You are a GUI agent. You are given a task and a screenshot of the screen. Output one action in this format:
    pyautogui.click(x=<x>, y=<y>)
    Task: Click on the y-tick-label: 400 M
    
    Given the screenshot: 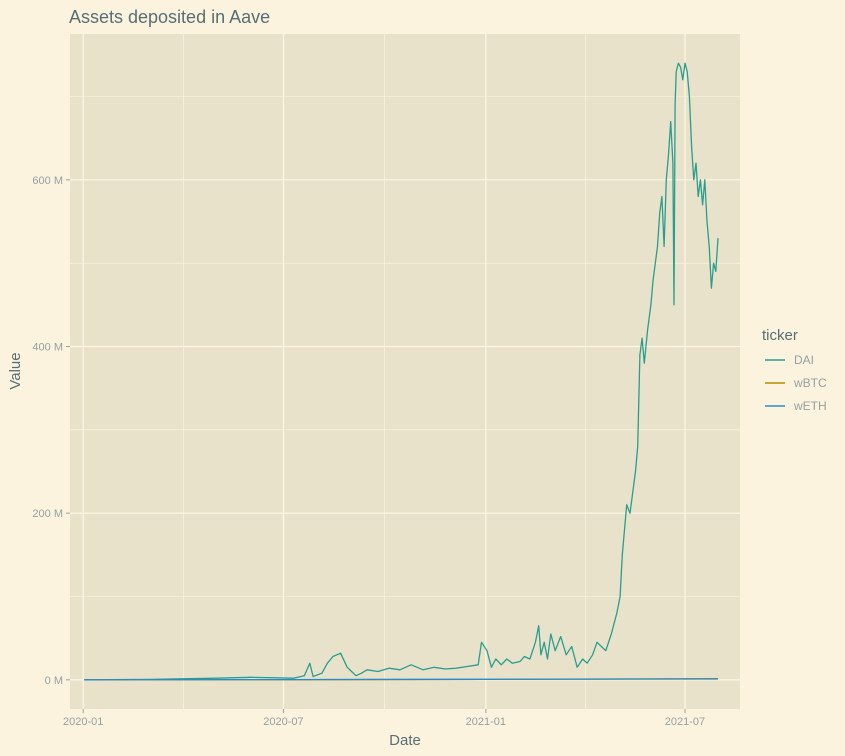 What is the action you would take?
    pyautogui.click(x=47, y=348)
    